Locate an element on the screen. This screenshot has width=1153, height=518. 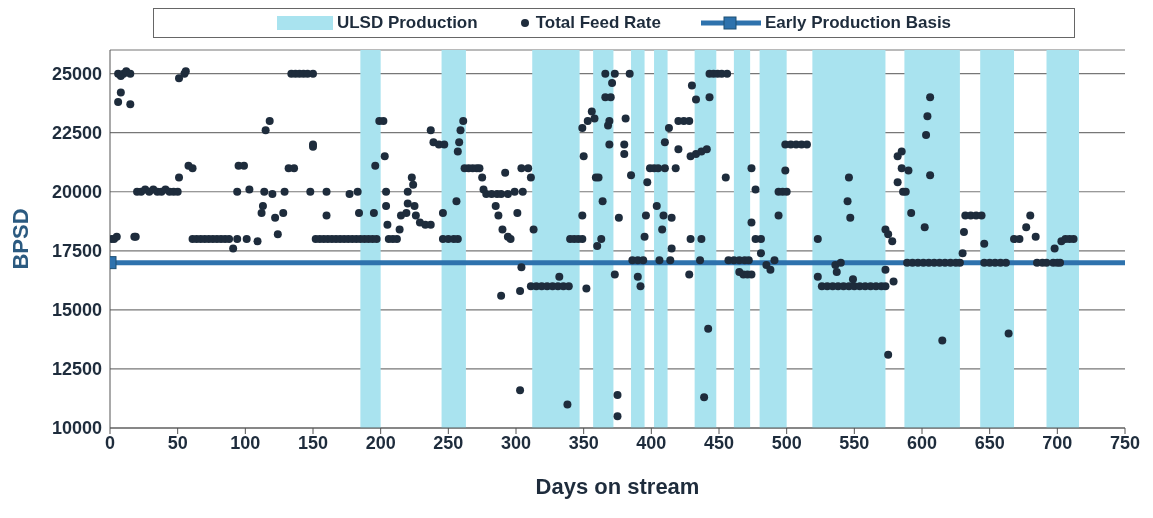
x-tick-label: 700 is located at coordinates (1057, 442).